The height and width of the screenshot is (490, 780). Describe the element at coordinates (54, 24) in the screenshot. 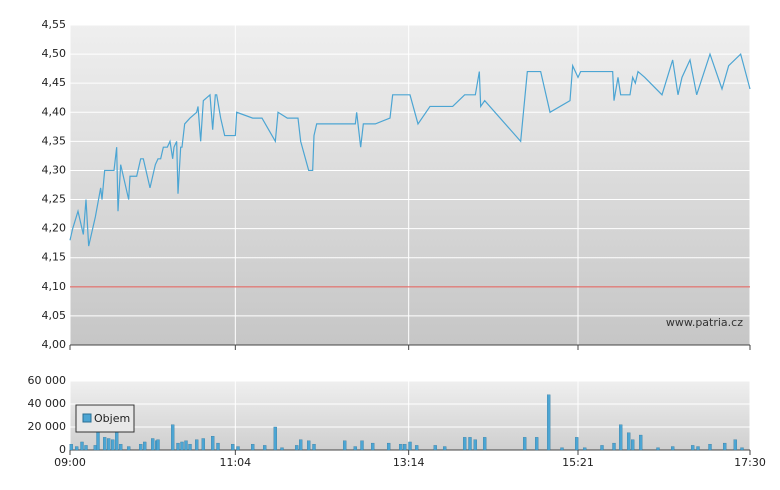

I see `y-tick-label: 4,55` at that location.